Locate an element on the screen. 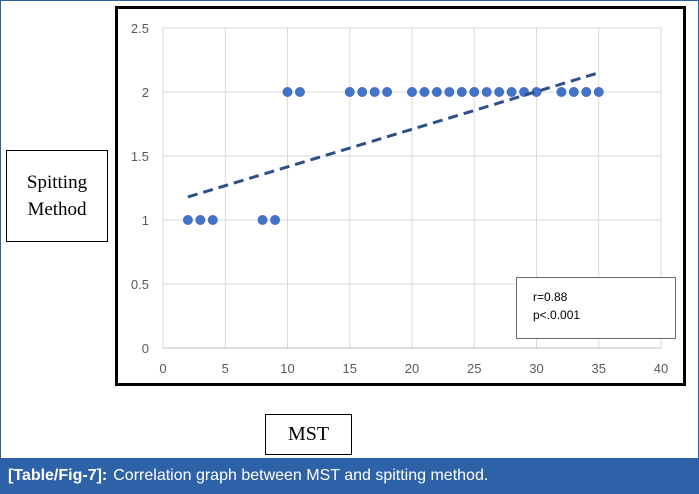  x-tick-label: 10 is located at coordinates (287, 368).